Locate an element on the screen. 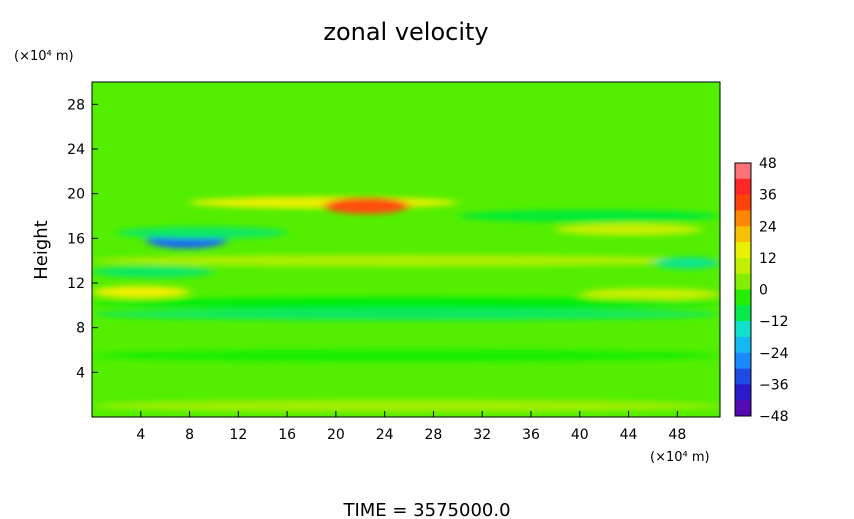 Image resolution: width=854 pixels, height=519 pixels. x-tick-label: 40 is located at coordinates (580, 435).